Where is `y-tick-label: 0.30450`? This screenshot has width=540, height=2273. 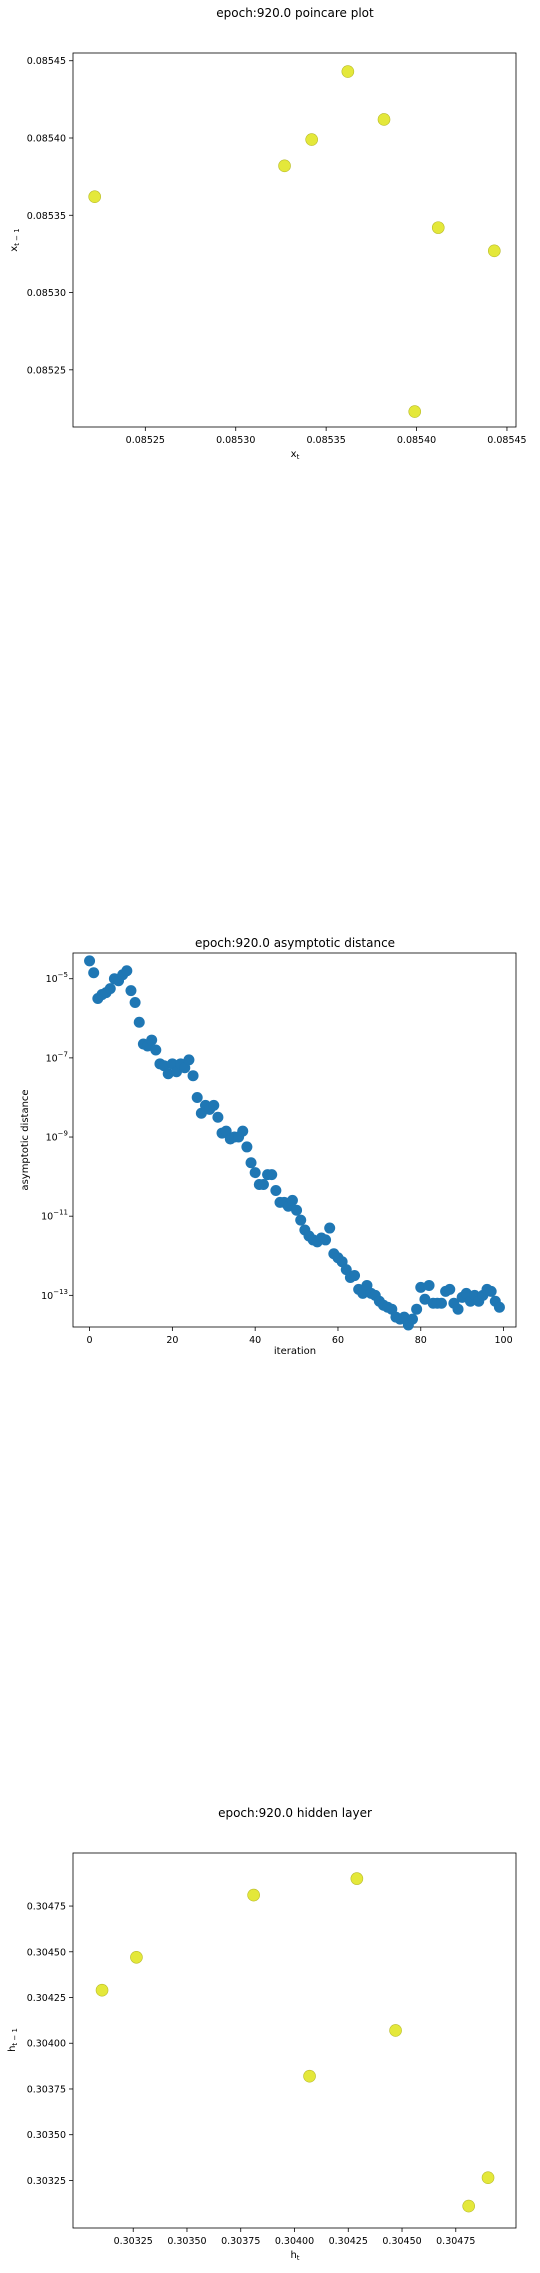 y-tick-label: 0.30450 is located at coordinates (46, 1952).